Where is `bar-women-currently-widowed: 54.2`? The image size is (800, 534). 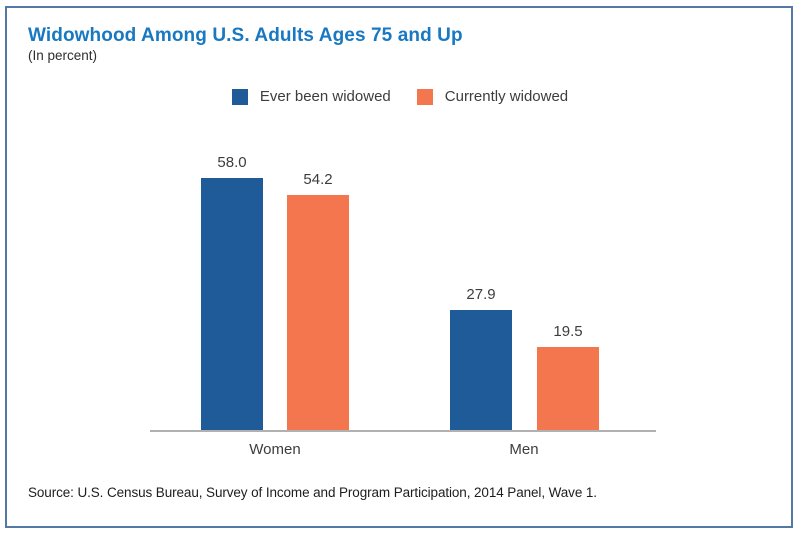 bar-women-currently-widowed: 54.2 is located at coordinates (318, 301).